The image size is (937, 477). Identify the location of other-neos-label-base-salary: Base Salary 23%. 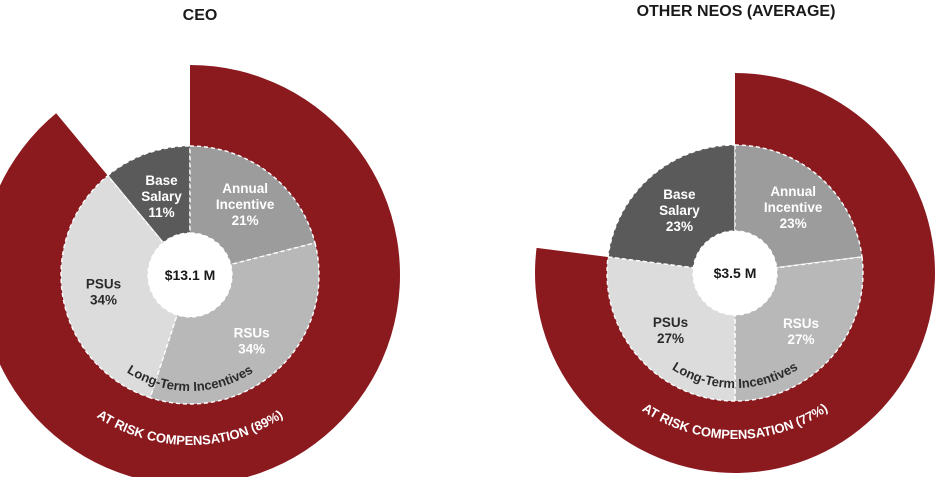
(679, 210).